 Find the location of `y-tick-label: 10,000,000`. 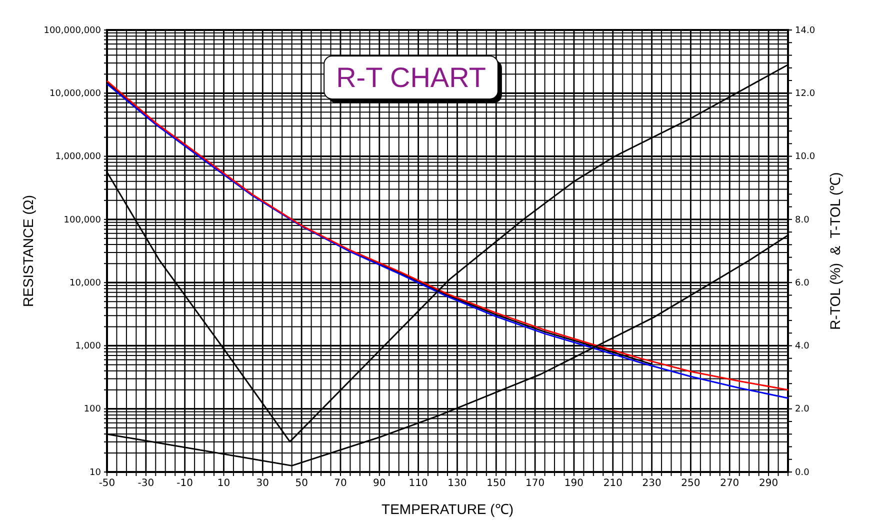

y-tick-label: 10,000,000 is located at coordinates (75, 94).